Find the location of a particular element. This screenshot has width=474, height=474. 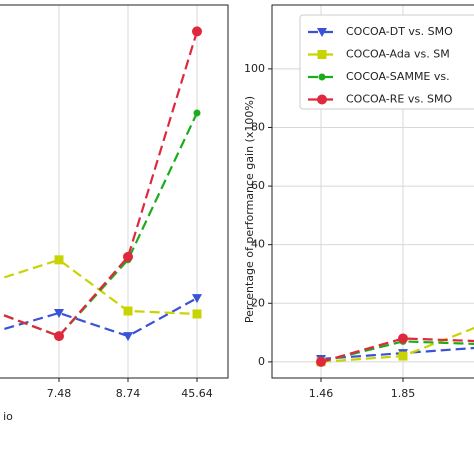

legend-label: COCOA-SAMME vs. is located at coordinates (398, 76).